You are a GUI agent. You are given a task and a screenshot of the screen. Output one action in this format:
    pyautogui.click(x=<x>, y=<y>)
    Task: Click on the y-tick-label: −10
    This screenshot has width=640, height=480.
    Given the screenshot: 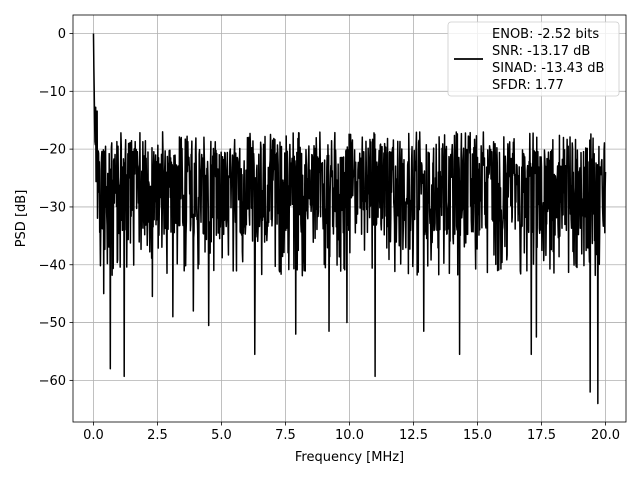 What is the action you would take?
    pyautogui.click(x=52, y=92)
    